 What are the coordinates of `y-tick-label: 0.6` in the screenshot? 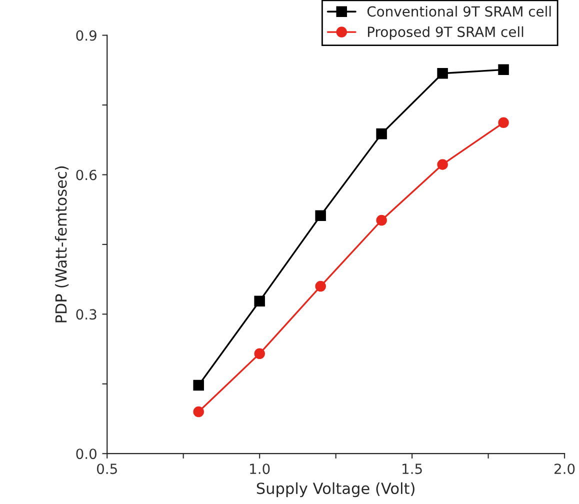 It's located at (86, 175).